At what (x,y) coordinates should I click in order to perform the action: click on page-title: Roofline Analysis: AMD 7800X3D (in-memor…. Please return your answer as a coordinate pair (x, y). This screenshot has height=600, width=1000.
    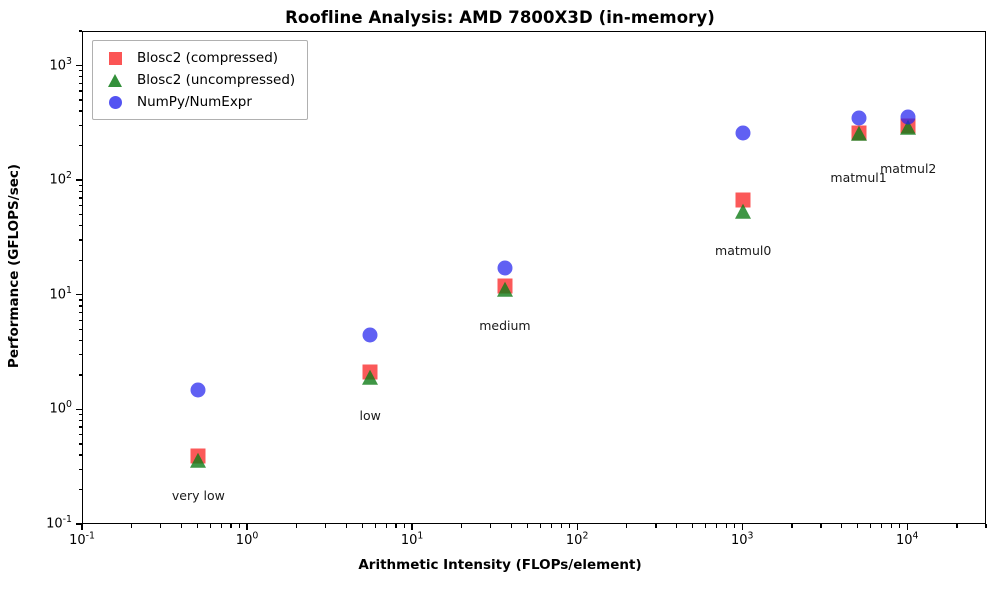
    Looking at the image, I should click on (500, 17).